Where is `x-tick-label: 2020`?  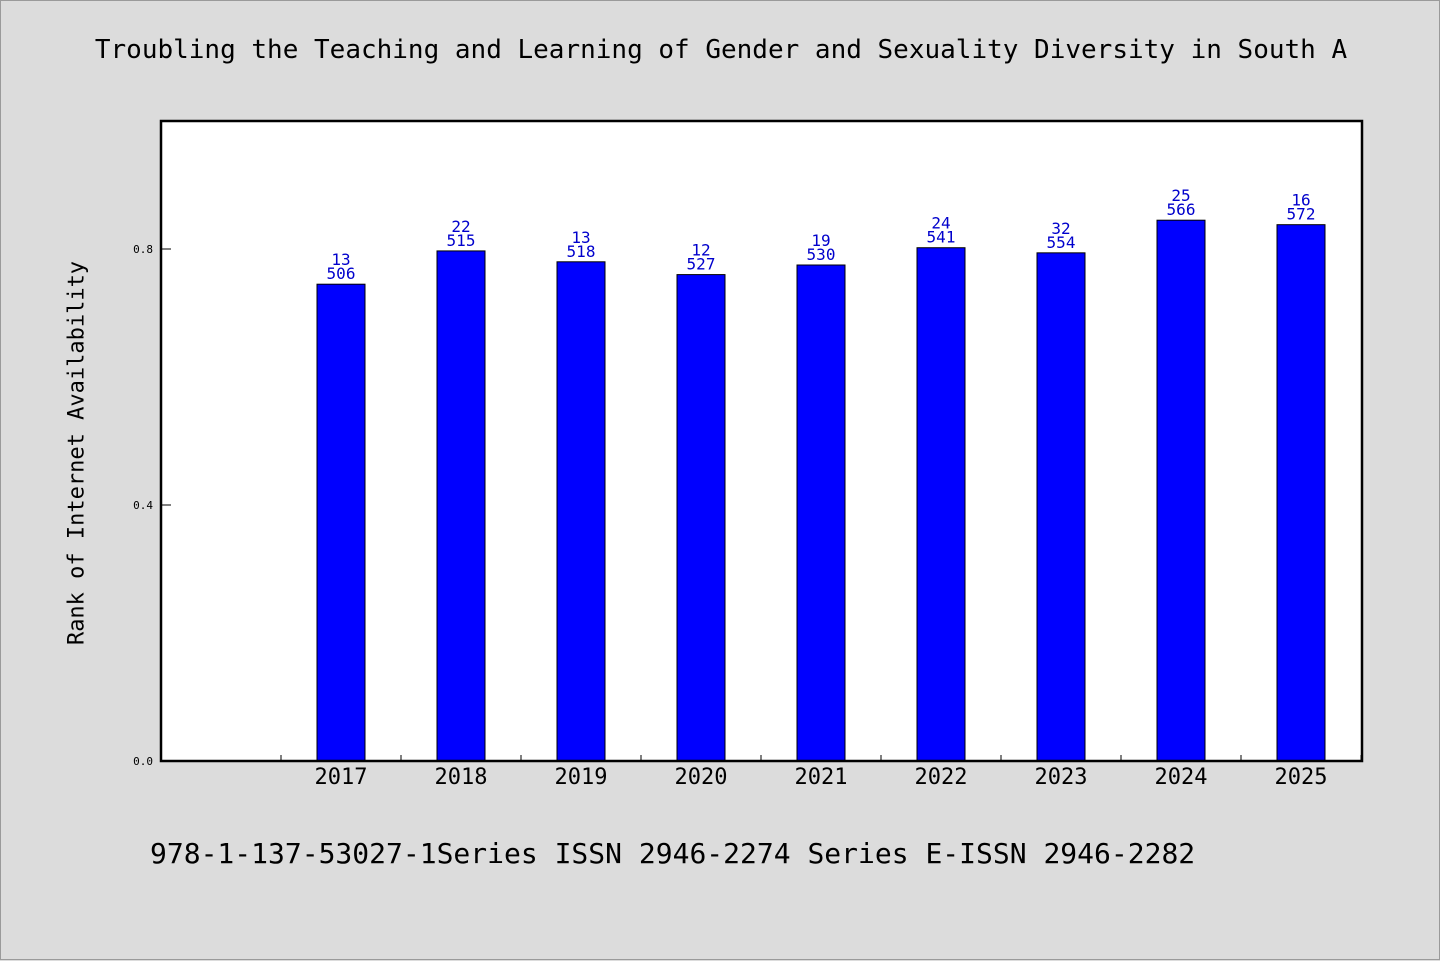 x-tick-label: 2020 is located at coordinates (701, 777).